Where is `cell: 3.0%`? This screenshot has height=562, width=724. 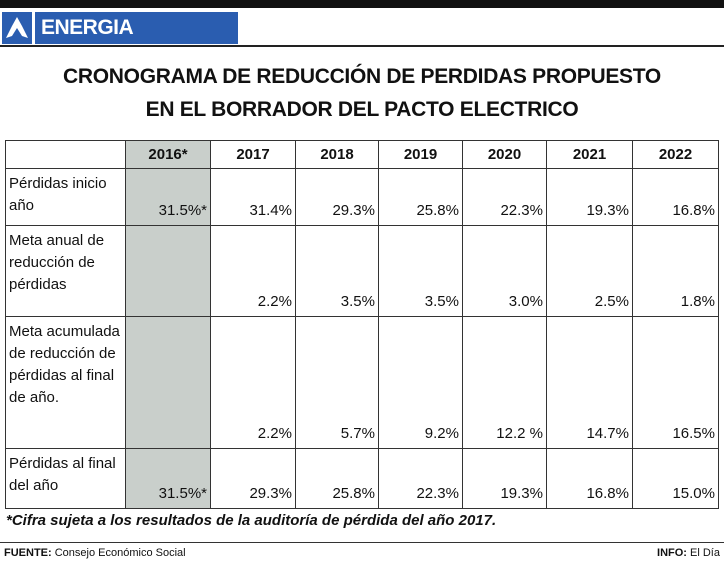 cell: 3.0% is located at coordinates (504, 271).